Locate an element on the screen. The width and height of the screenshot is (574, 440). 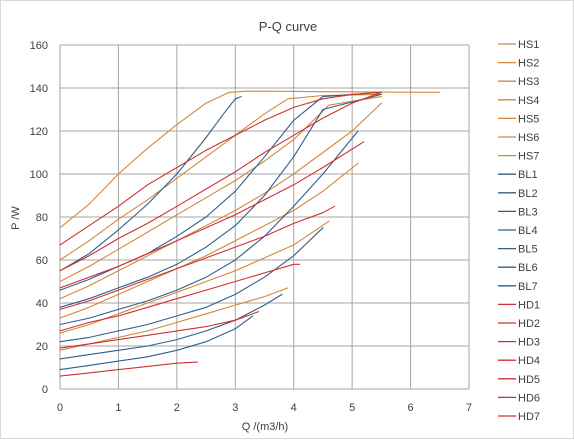
series-line-bl5 is located at coordinates (191, 285).